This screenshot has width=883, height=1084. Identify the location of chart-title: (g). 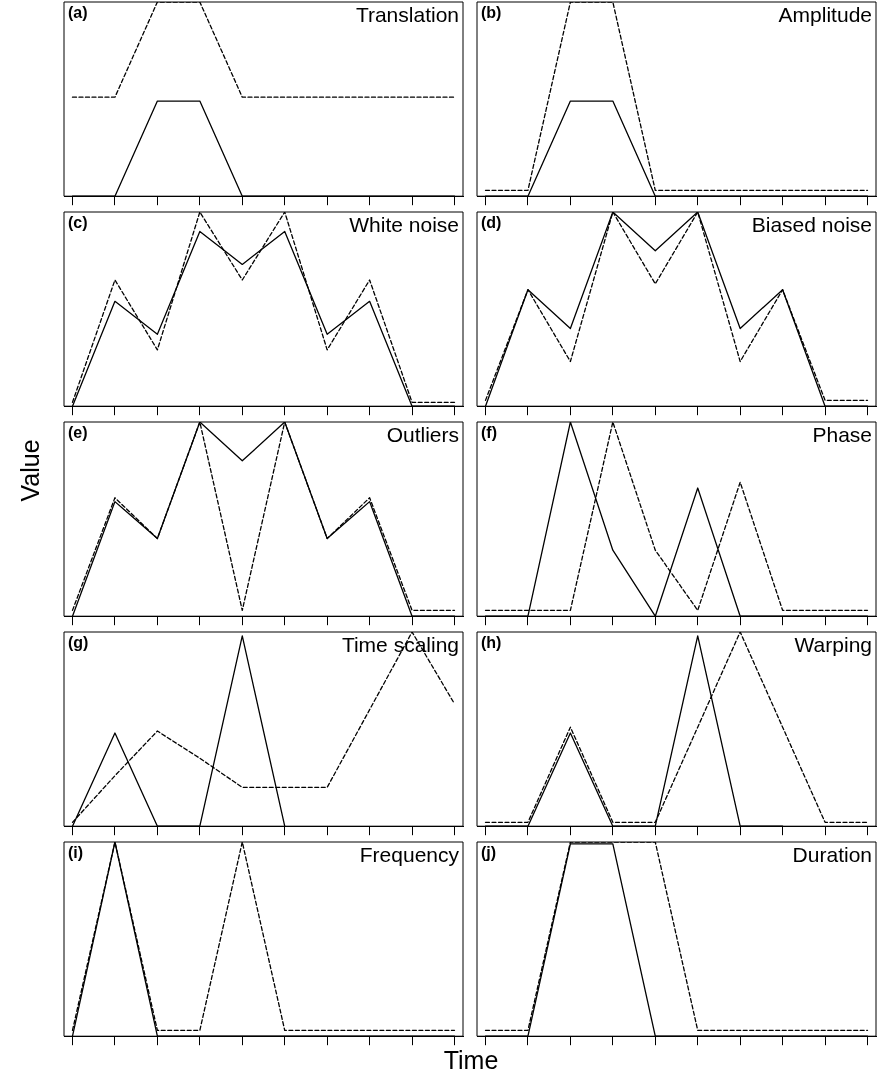
(78, 643).